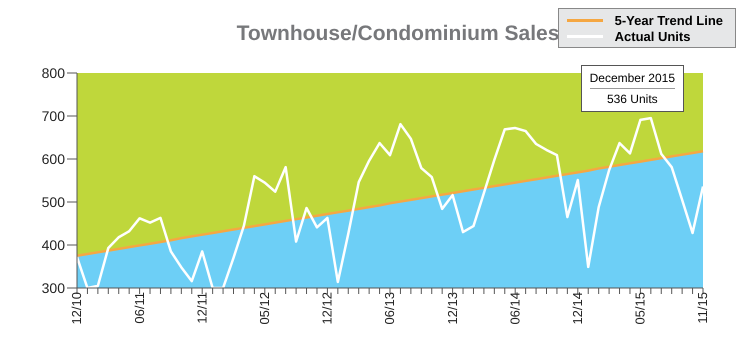 This screenshot has width=750, height=363. What do you see at coordinates (76, 308) in the screenshot?
I see `x-tick-label: 12/10` at bounding box center [76, 308].